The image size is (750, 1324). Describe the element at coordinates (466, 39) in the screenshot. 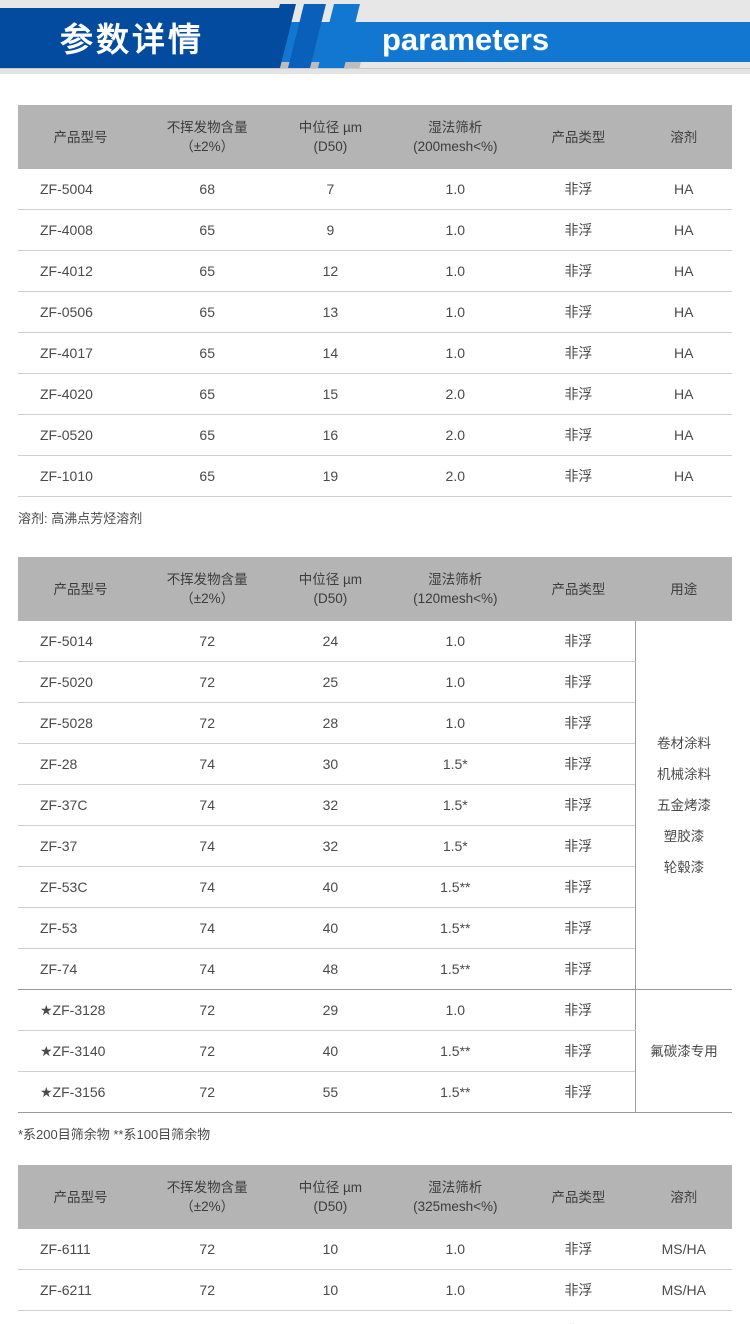

I see `banner-title-en: parameters` at that location.